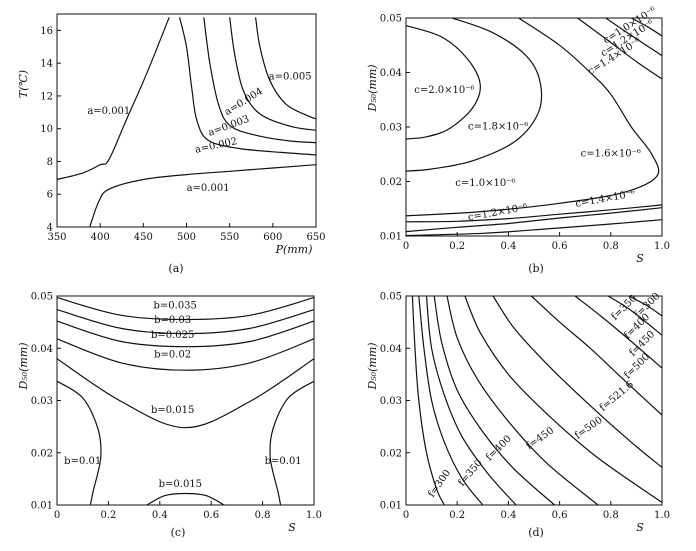 Image resolution: width=696 pixels, height=551 pixels. I want to click on contour-label: a=0.002, so click(216, 146).